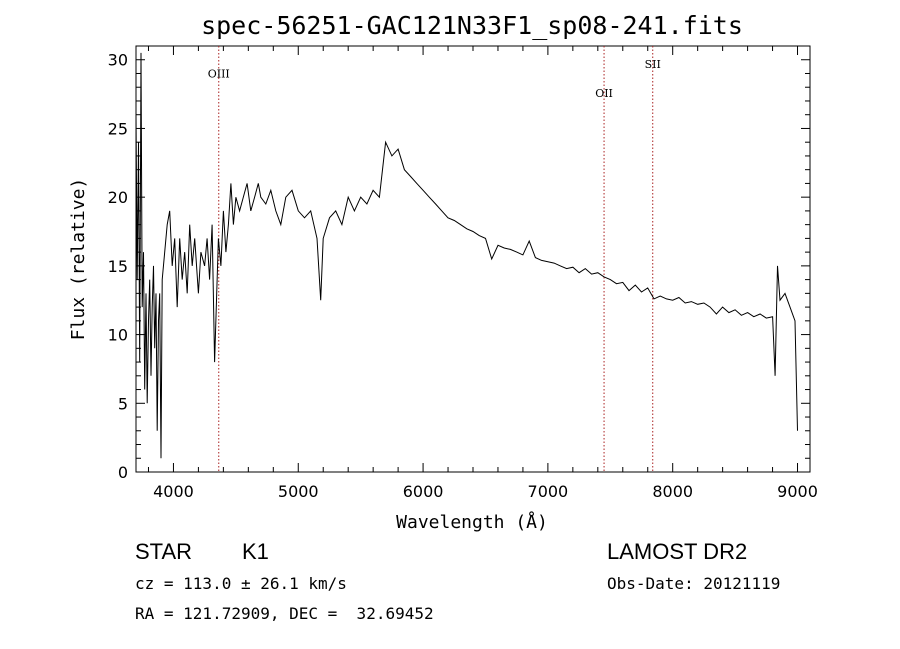  Describe the element at coordinates (604, 93) in the screenshot. I see `spectral-line-label: OII` at that location.